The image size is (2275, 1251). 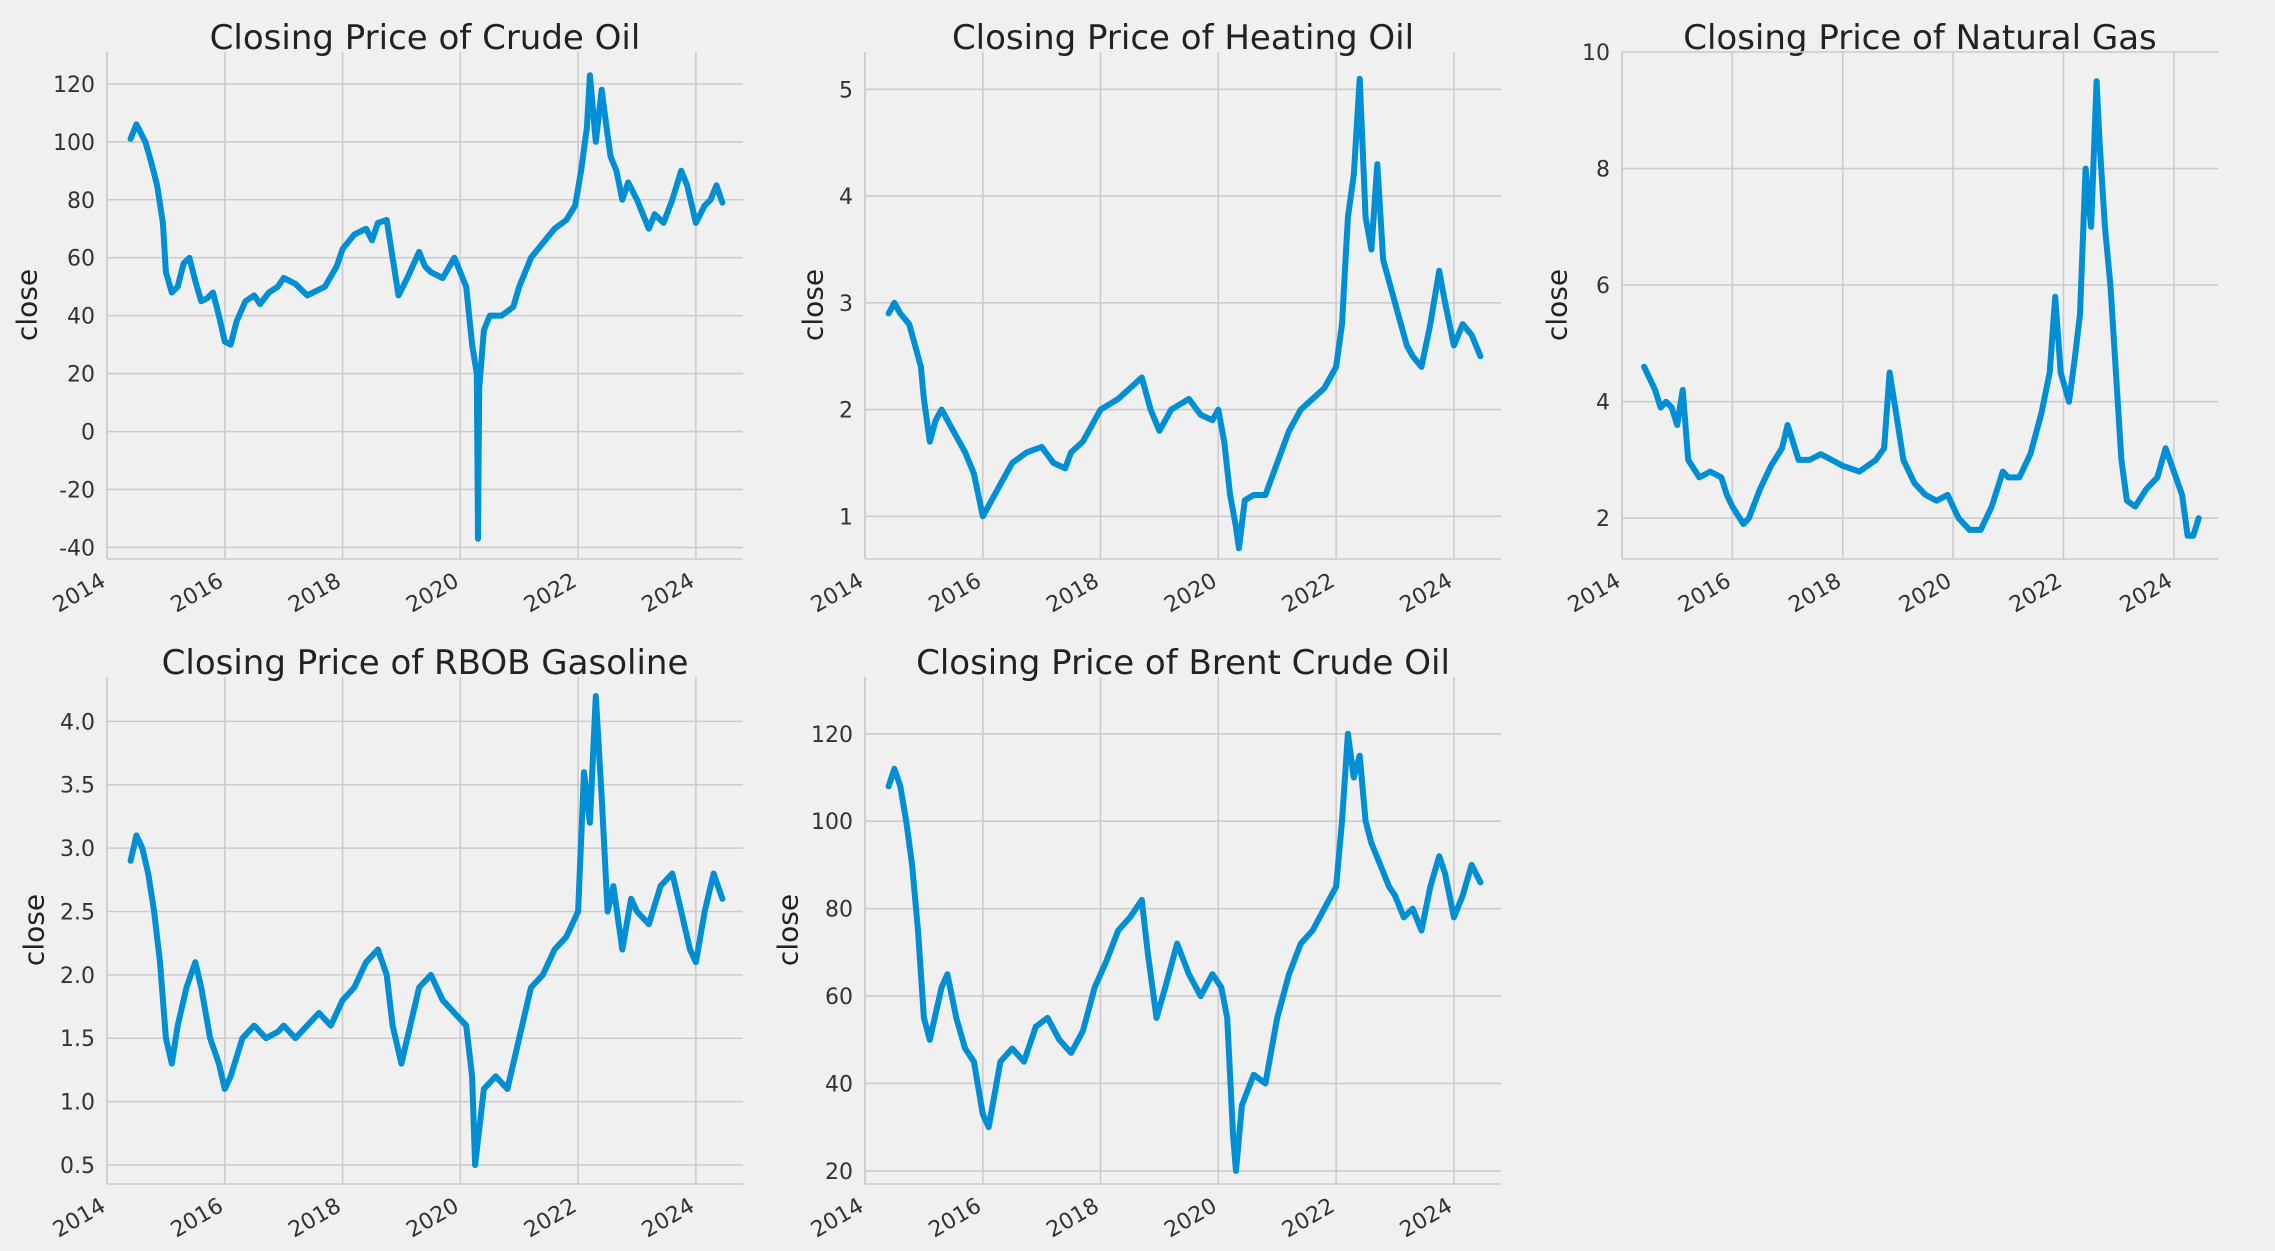 I want to click on plot-area: 1 2 3 4 5 2014 2016 2018 2020 2022 2024, so click(x=1154, y=335).